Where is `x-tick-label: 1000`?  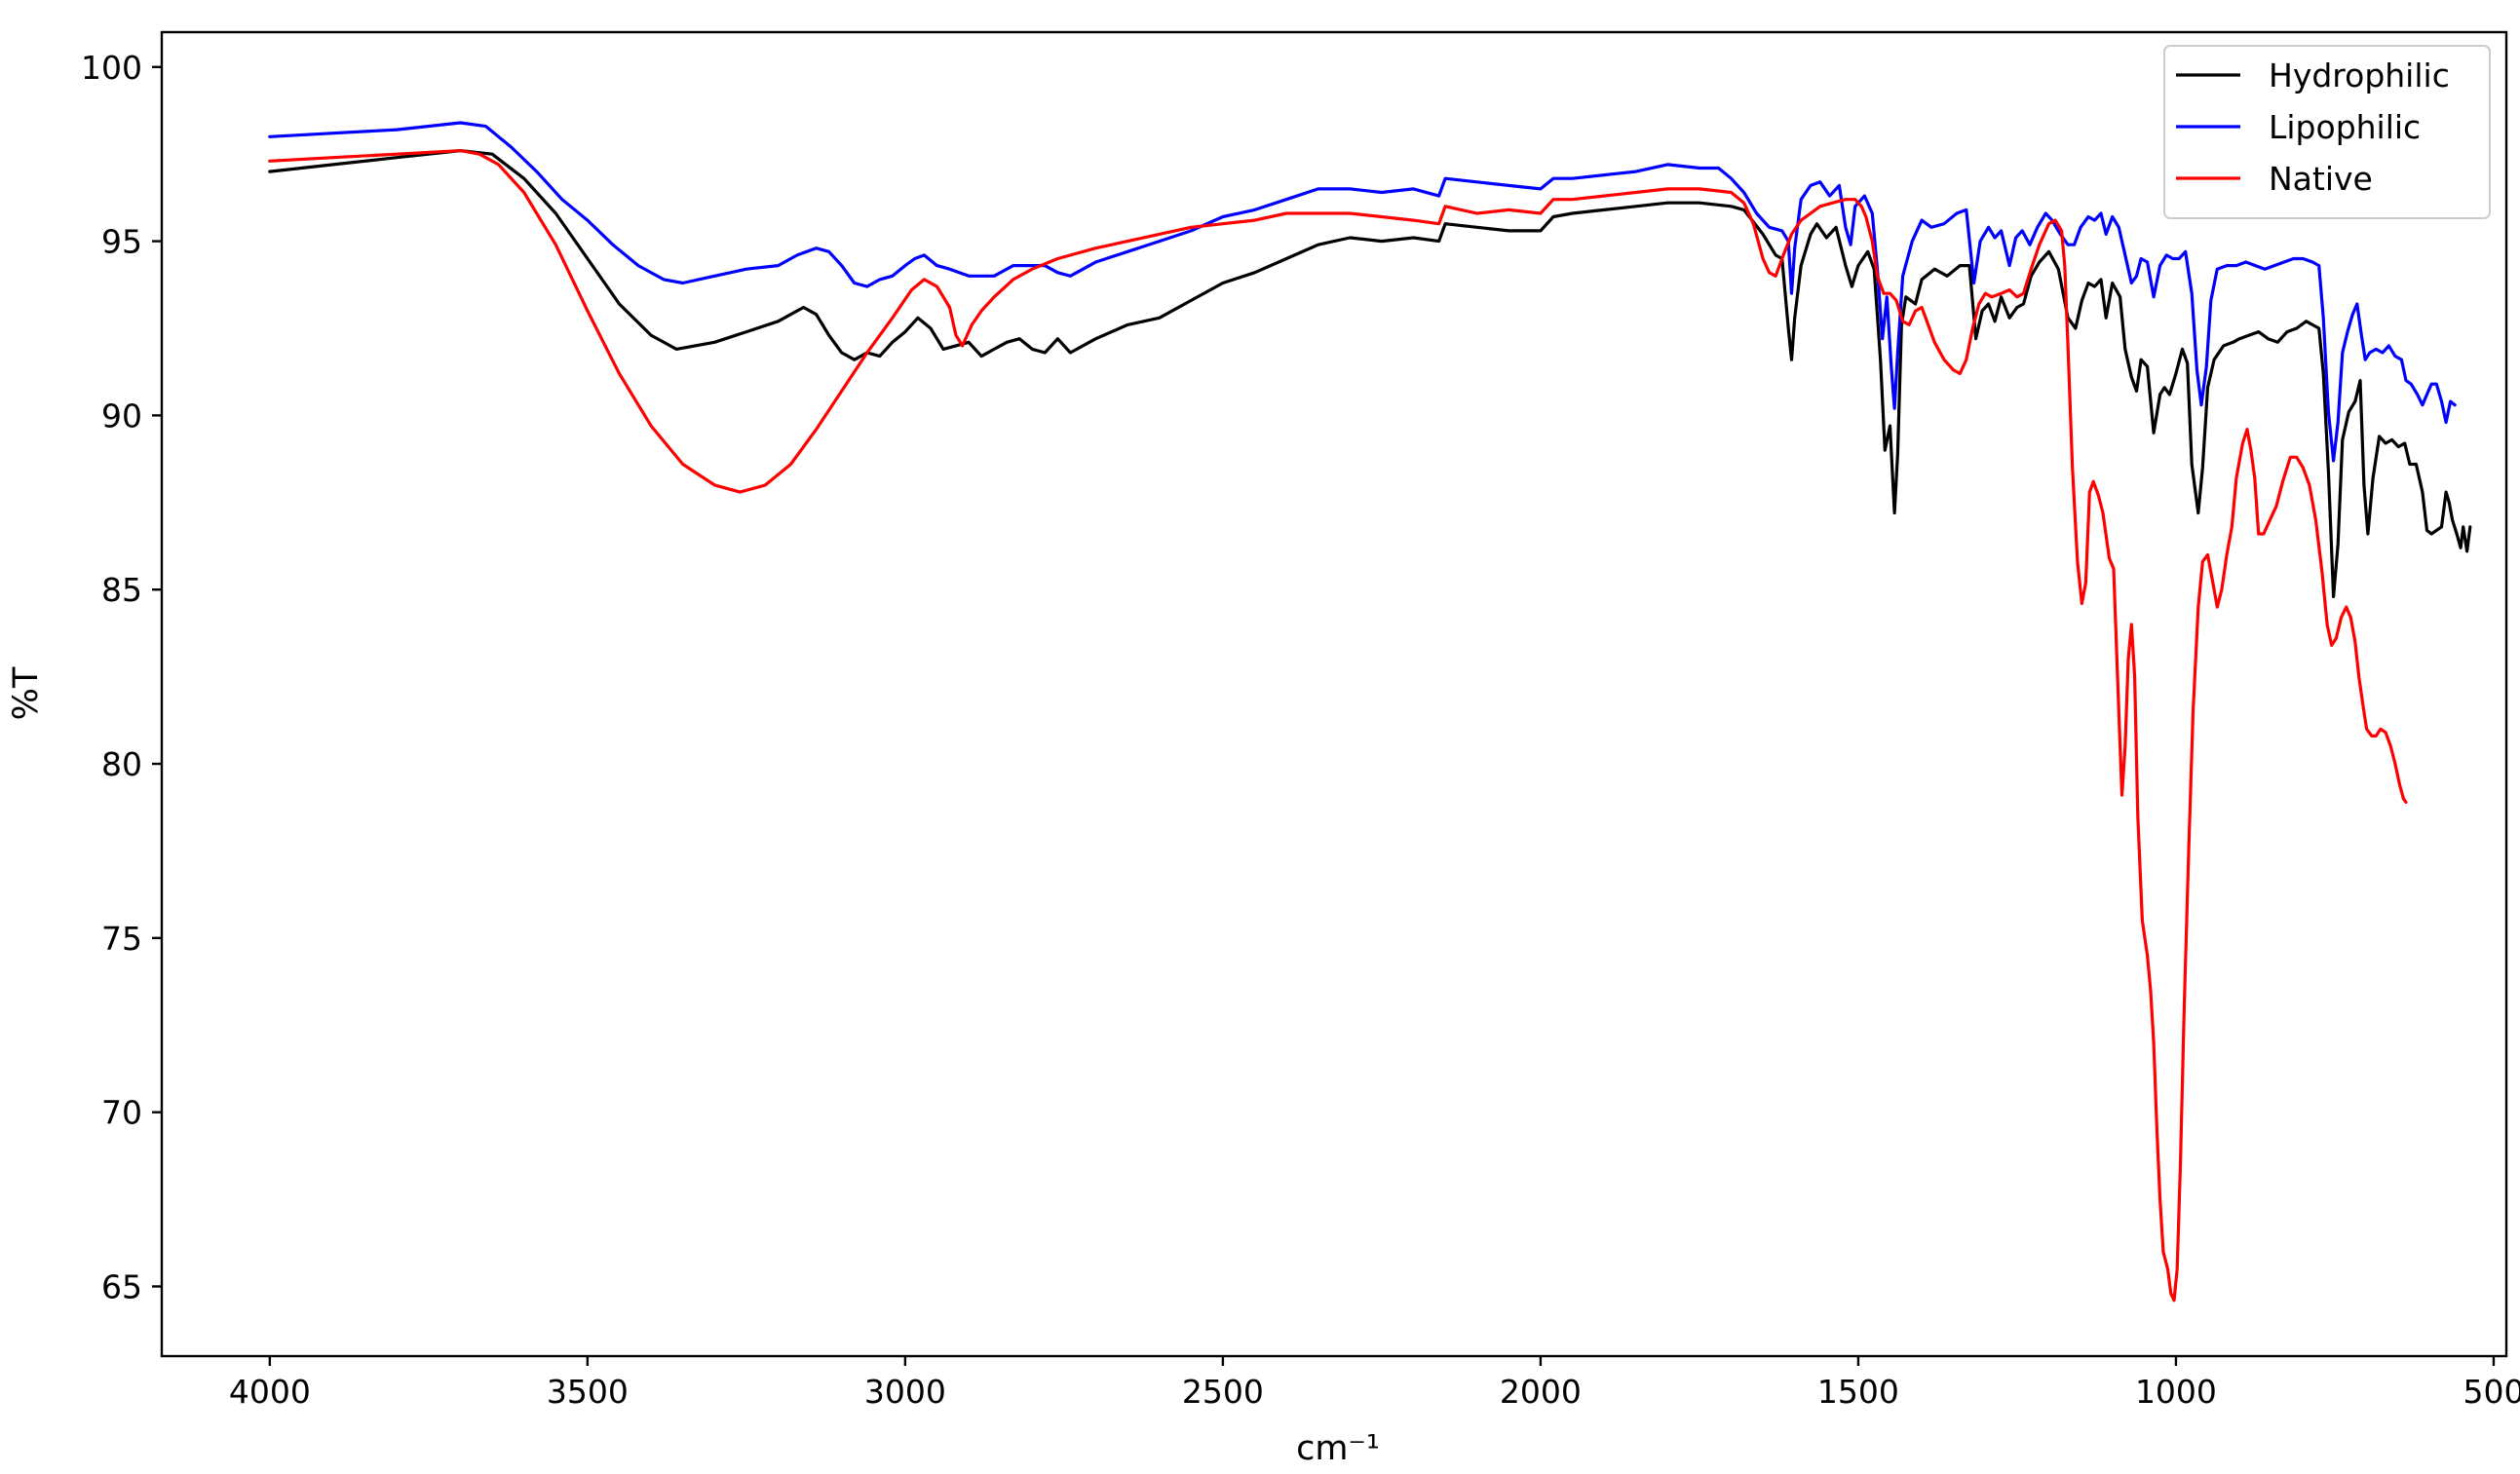 x-tick-label: 1000 is located at coordinates (2176, 1392).